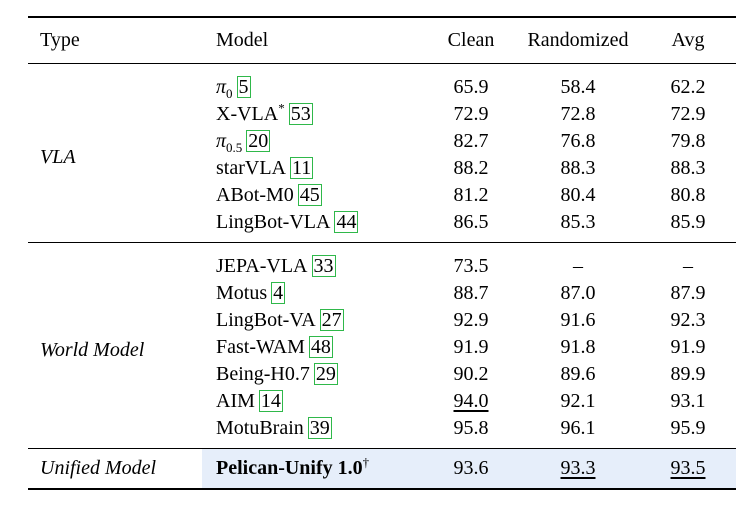 The height and width of the screenshot is (525, 752). Describe the element at coordinates (688, 221) in the screenshot. I see `avg-cell: 85.9` at that location.